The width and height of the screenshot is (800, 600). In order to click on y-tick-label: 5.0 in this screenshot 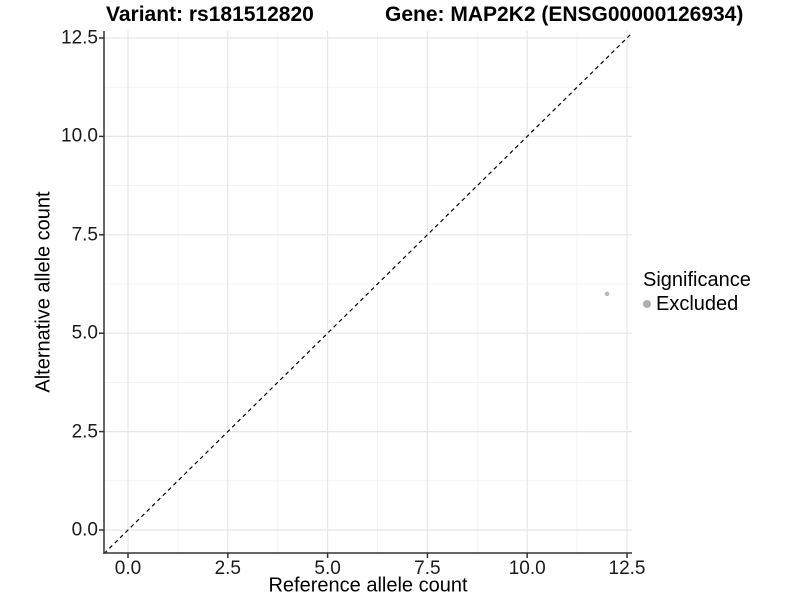, I will do `click(84, 333)`.